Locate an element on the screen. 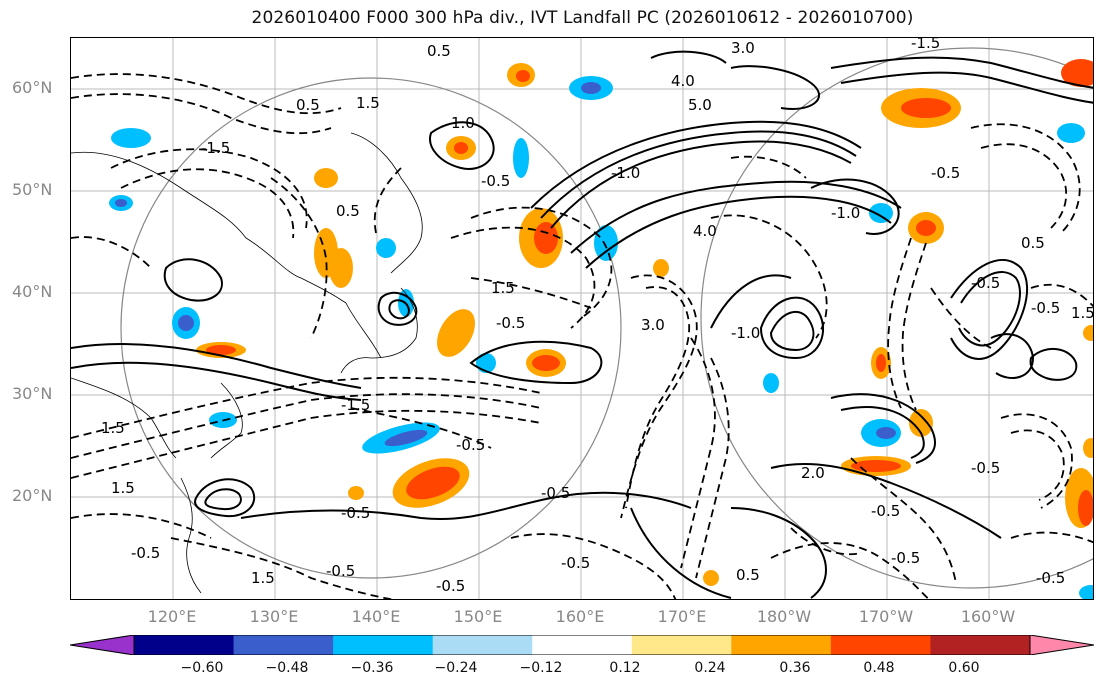 Image resolution: width=1105 pixels, height=692 pixels. contour-label: 5.0 is located at coordinates (700, 105).